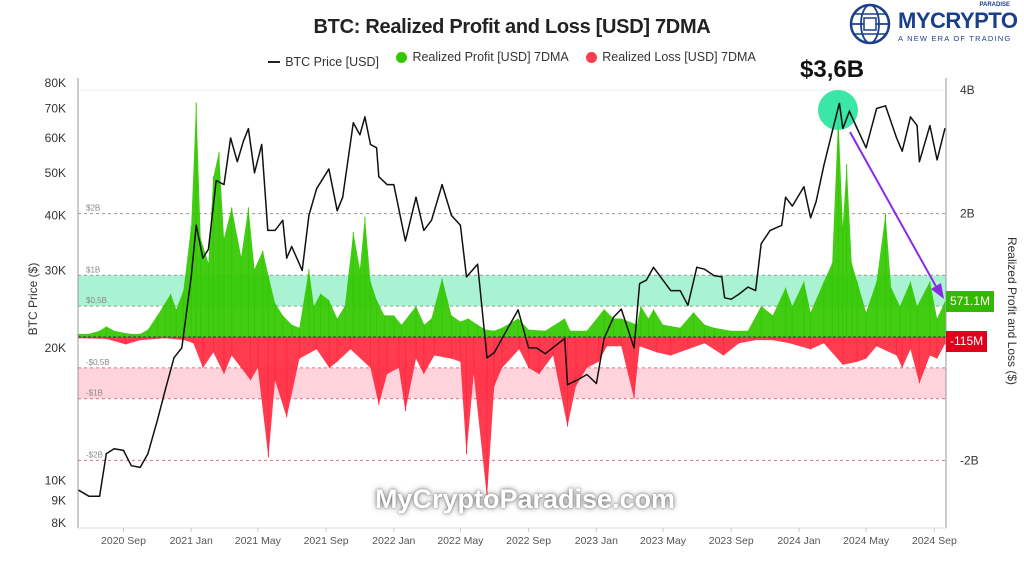  What do you see at coordinates (970, 301) in the screenshot?
I see `profit-value-tag: 571.1M` at bounding box center [970, 301].